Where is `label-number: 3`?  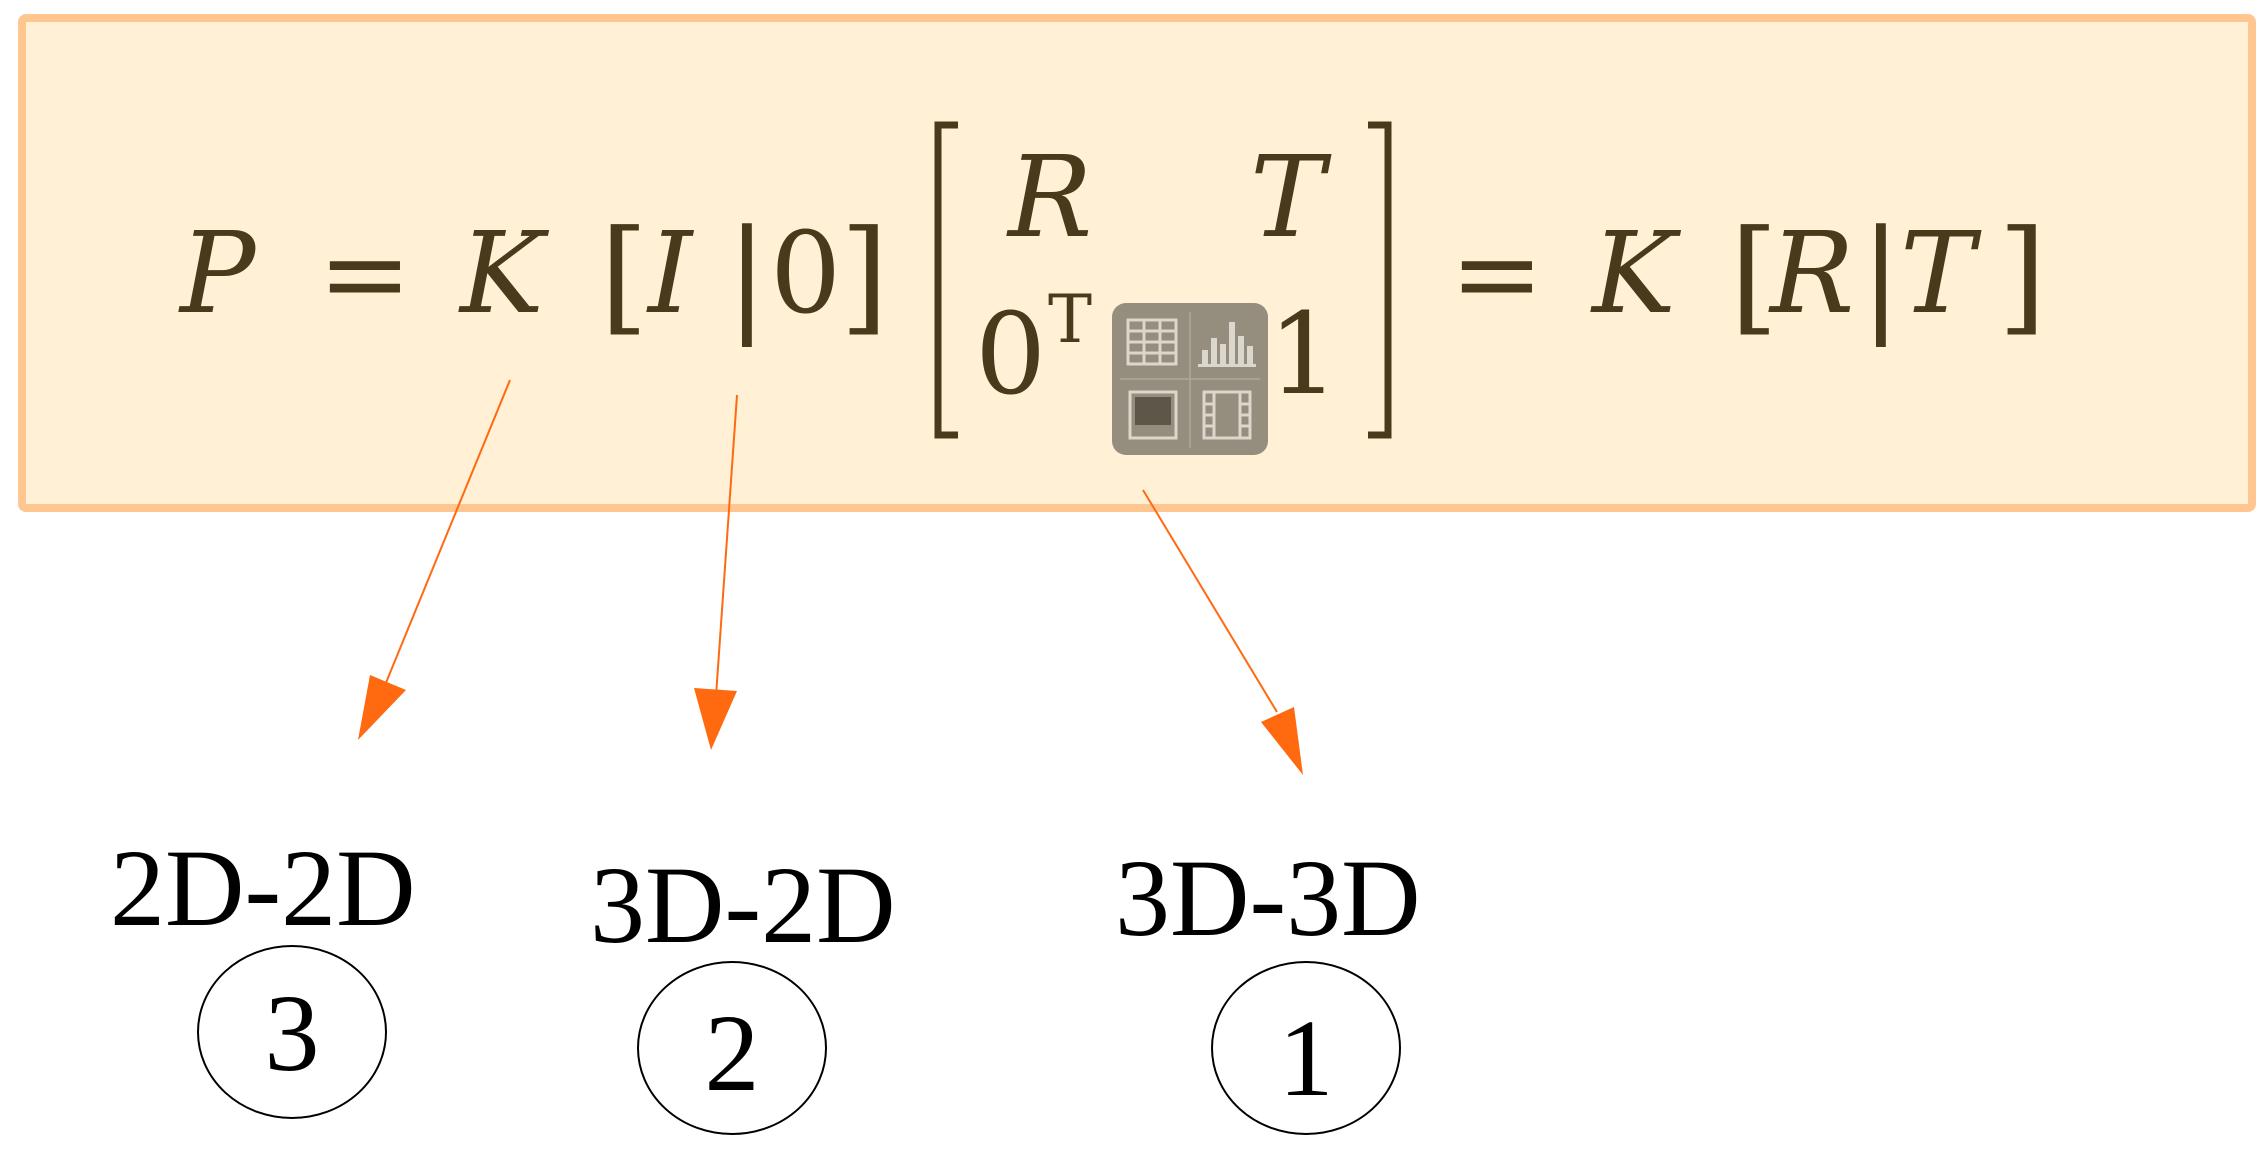 label-number: 3 is located at coordinates (292, 1033).